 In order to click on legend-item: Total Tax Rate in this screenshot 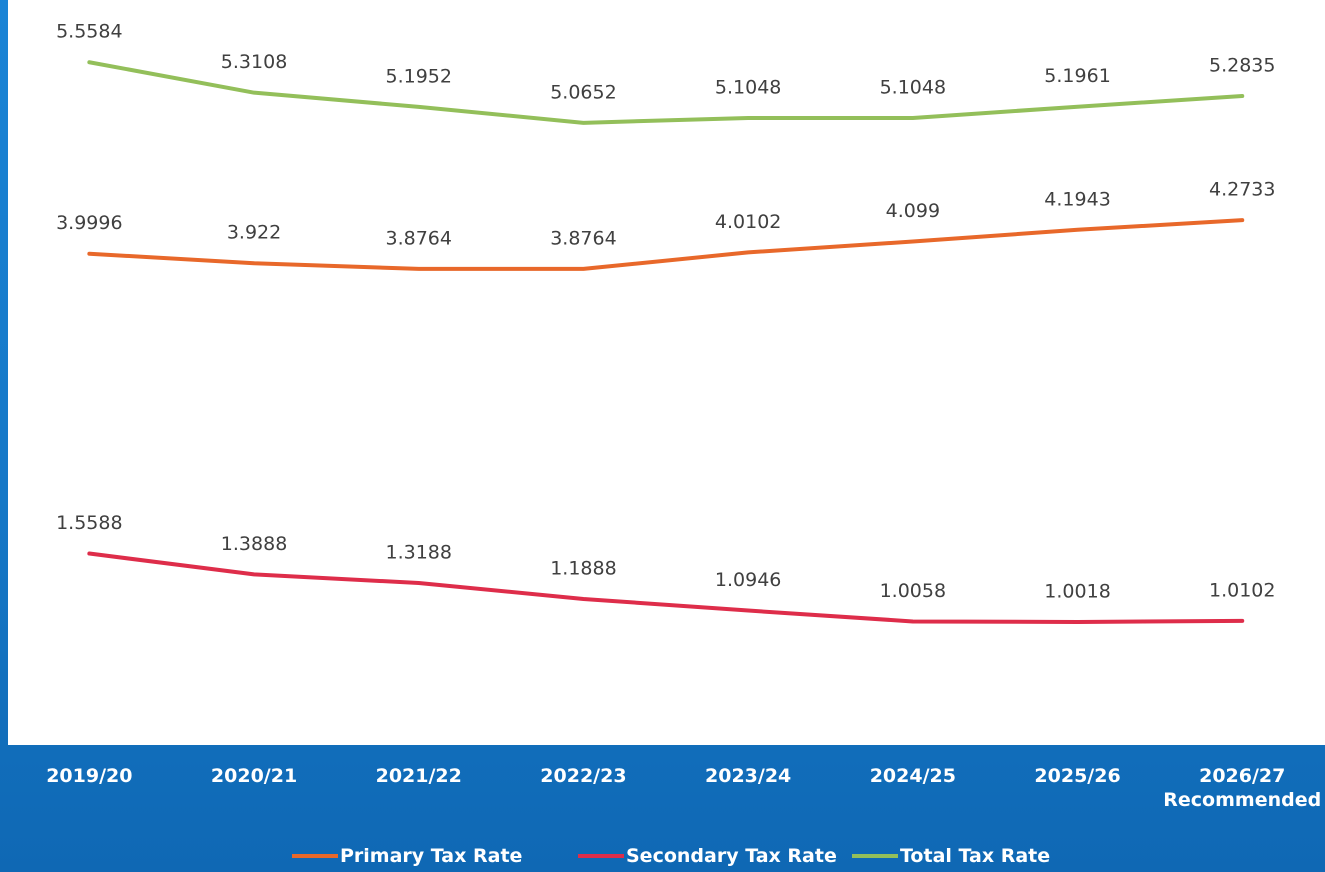, I will do `click(951, 856)`.